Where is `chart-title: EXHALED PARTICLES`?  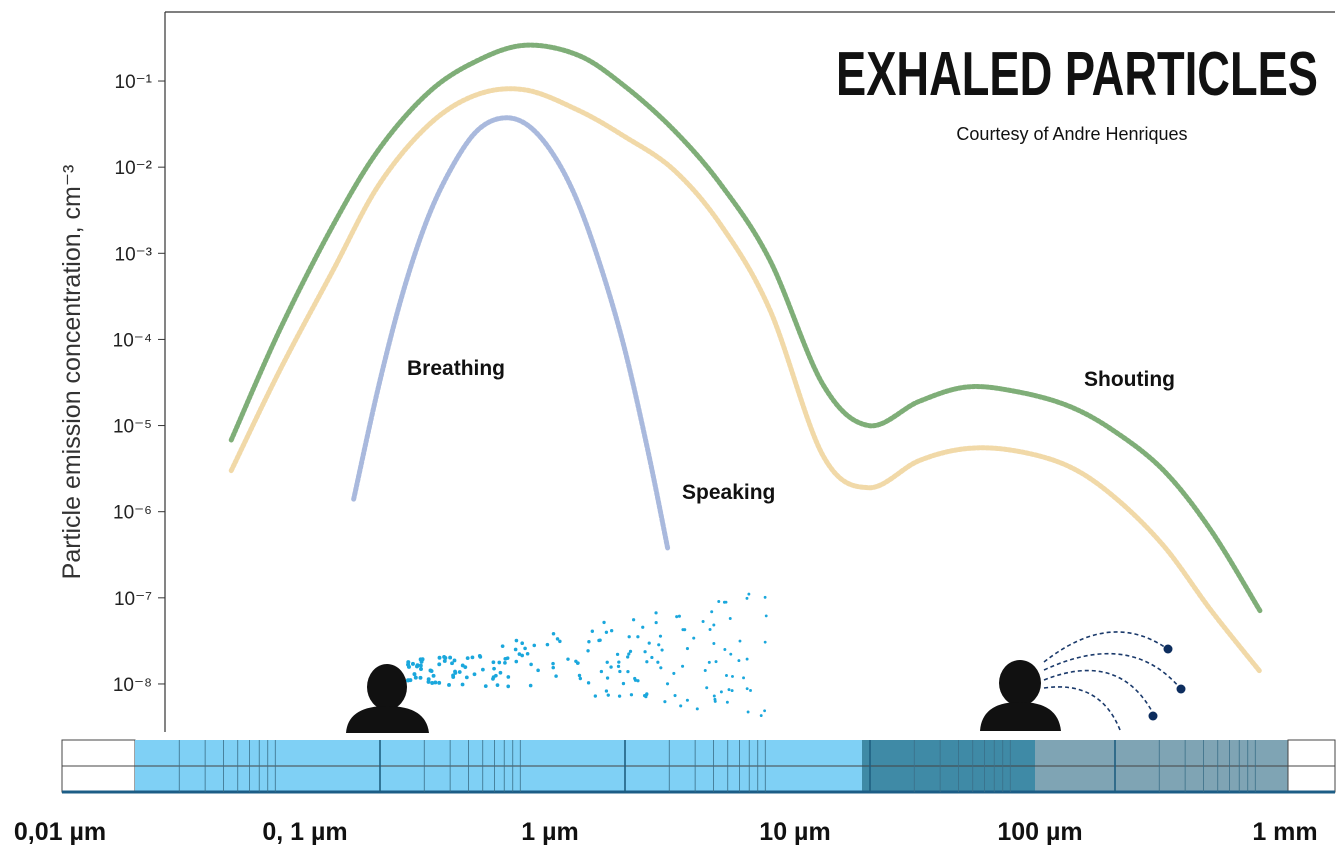
chart-title: EXHALED PARTICLES is located at coordinates (1077, 74).